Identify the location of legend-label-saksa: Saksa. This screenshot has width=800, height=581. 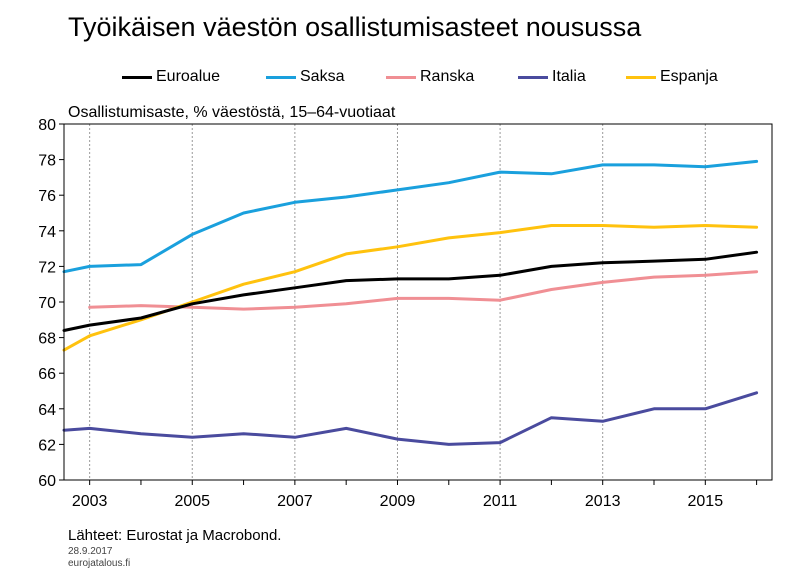
(322, 76).